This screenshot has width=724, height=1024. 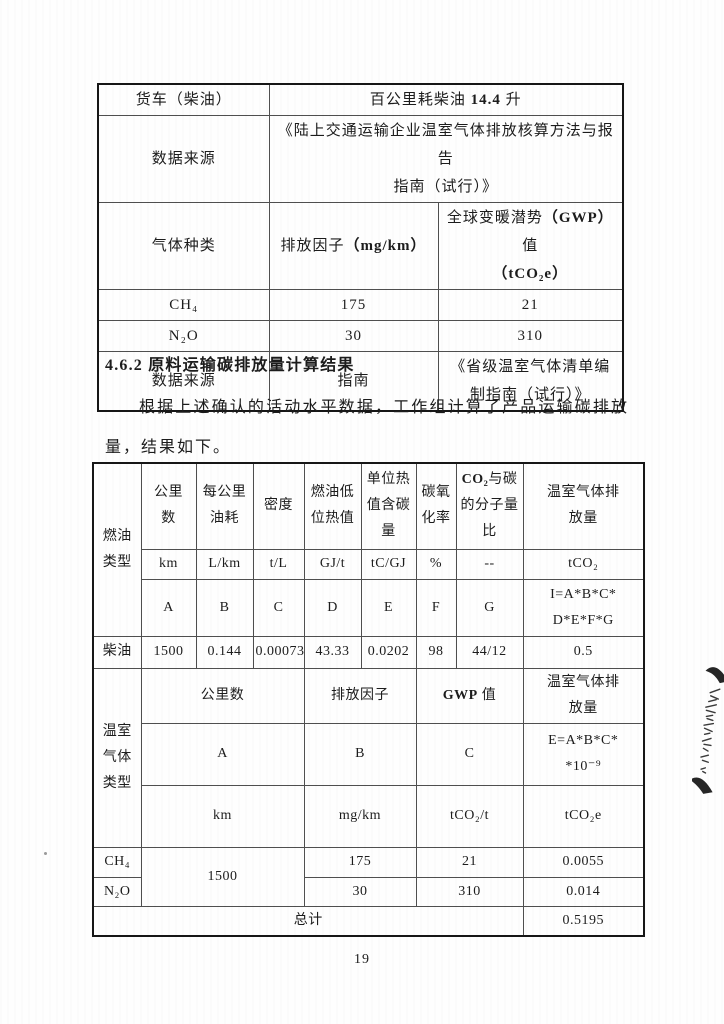 What do you see at coordinates (367, 427) in the screenshot?
I see `body-paragraph: 根据上述确认的活动水平数据，工作组计算了产品运输碳排放量，结果如下。` at bounding box center [367, 427].